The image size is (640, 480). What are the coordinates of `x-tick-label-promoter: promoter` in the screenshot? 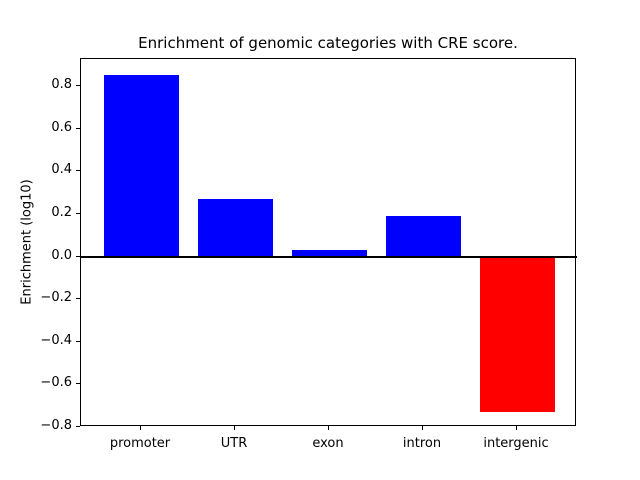 It's located at (140, 443).